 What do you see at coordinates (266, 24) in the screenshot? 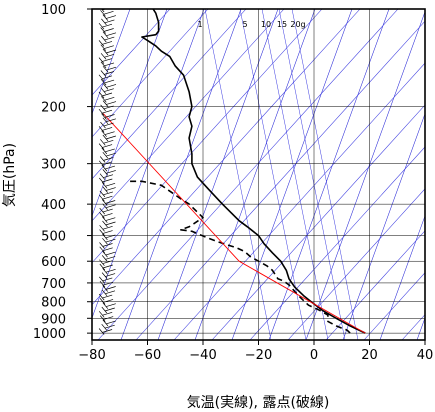
I see `mixing-ratio-label: 10` at bounding box center [266, 24].